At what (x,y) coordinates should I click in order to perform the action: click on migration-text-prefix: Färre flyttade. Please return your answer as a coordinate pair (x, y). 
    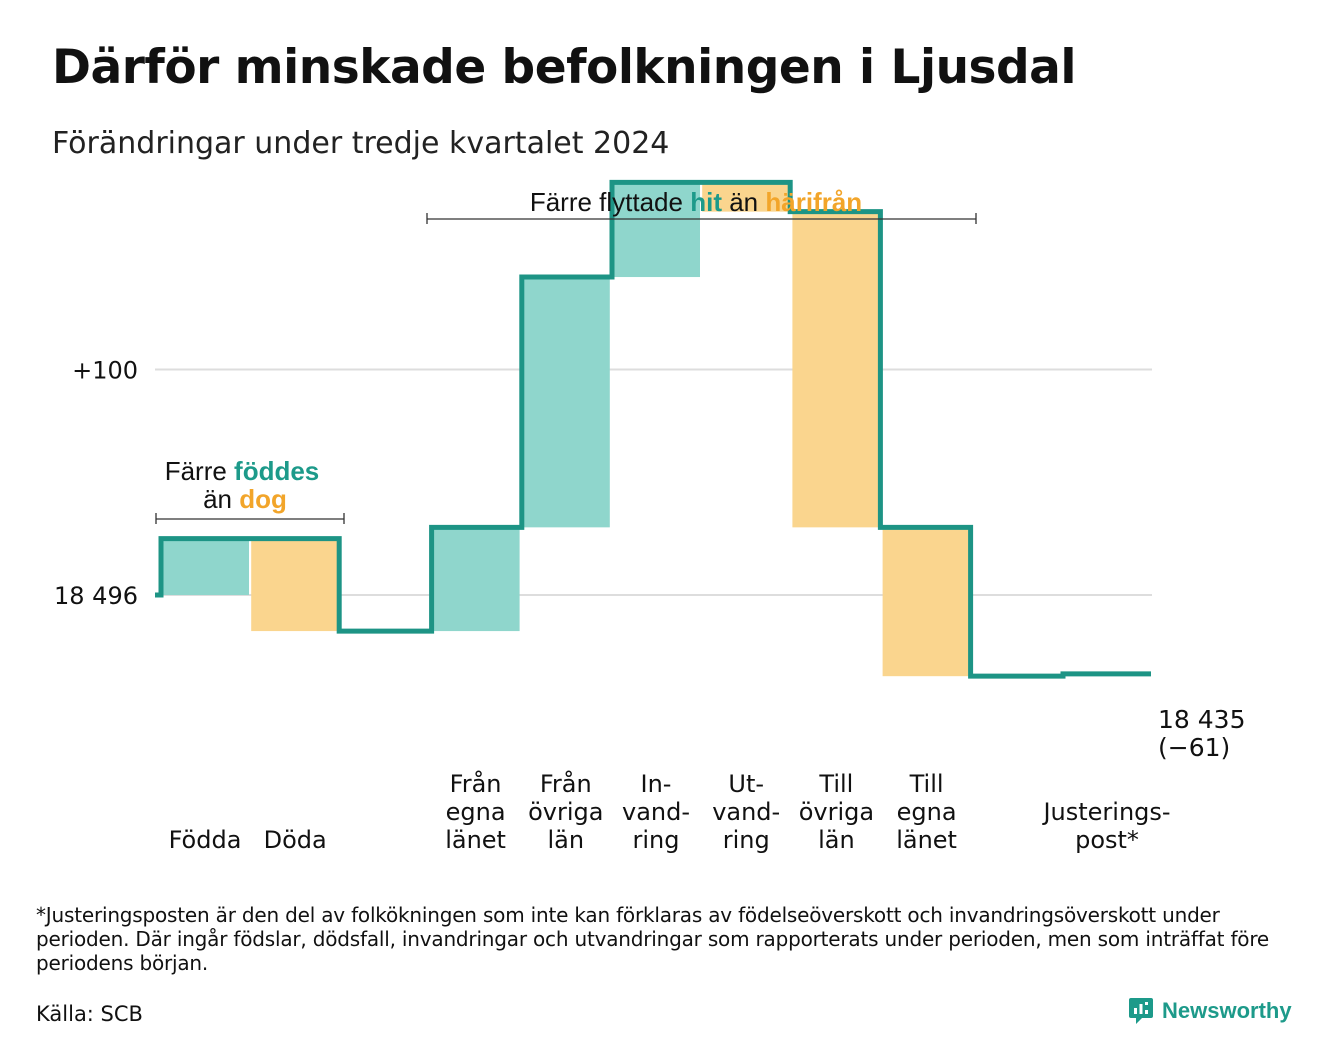
    Looking at the image, I should click on (610, 202).